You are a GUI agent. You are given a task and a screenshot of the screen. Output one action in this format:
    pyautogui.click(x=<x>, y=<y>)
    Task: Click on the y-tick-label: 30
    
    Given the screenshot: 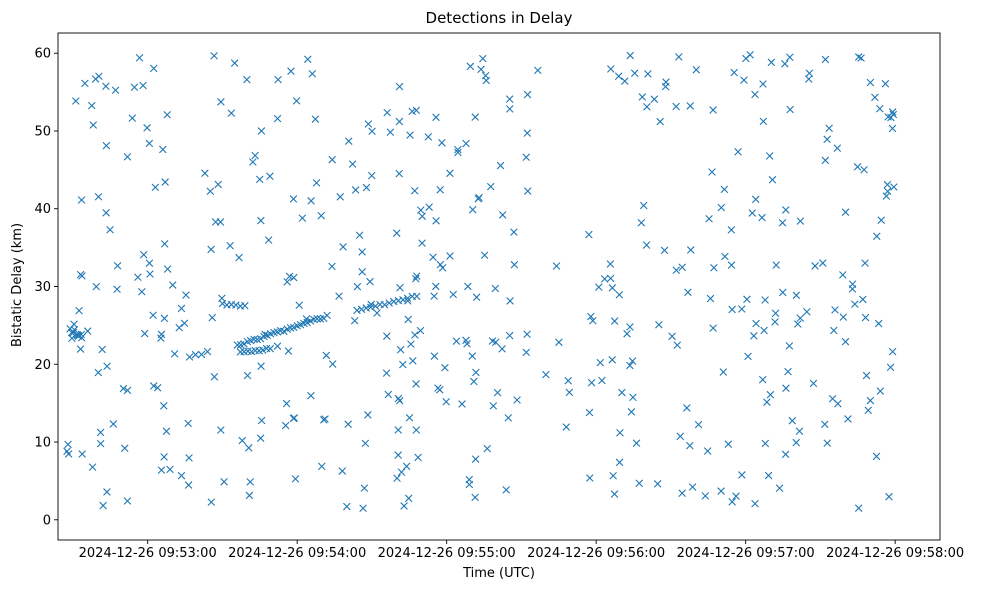 What is the action you would take?
    pyautogui.click(x=42, y=287)
    